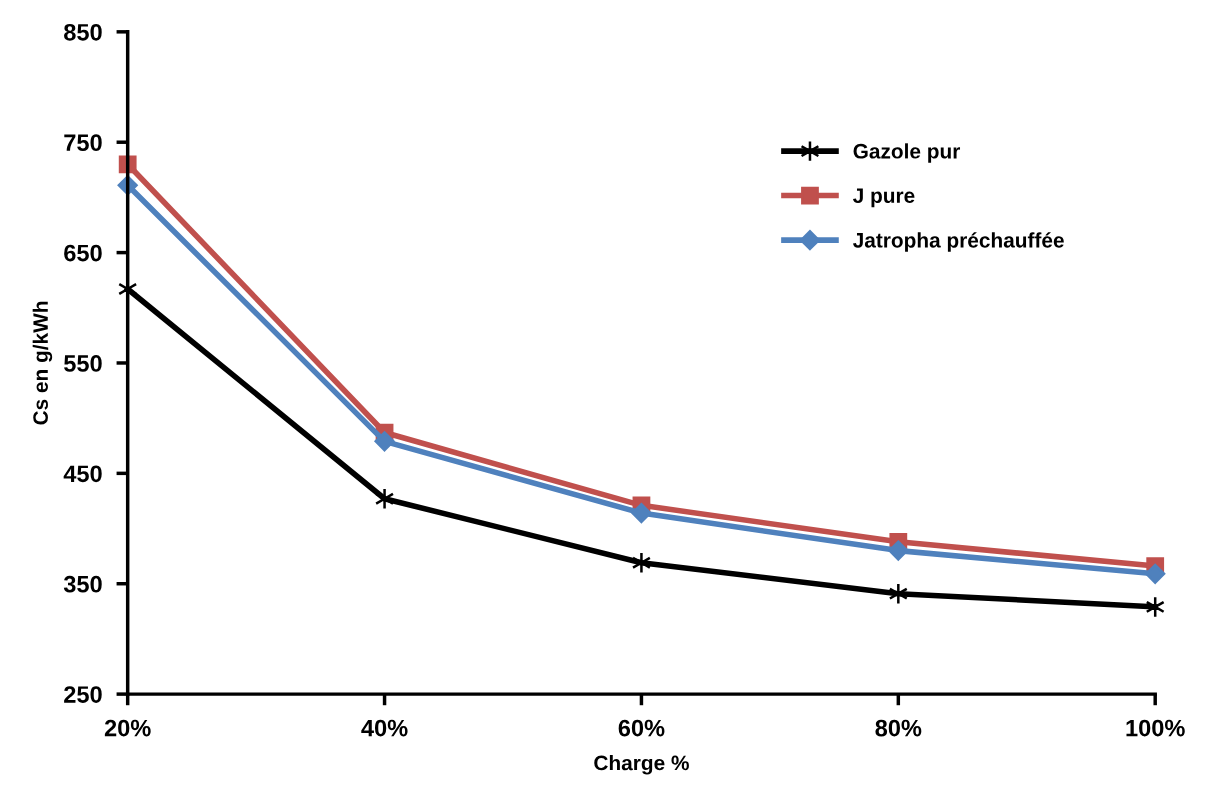 This screenshot has height=796, width=1216. I want to click on x-tick-label: 40%, so click(384, 728).